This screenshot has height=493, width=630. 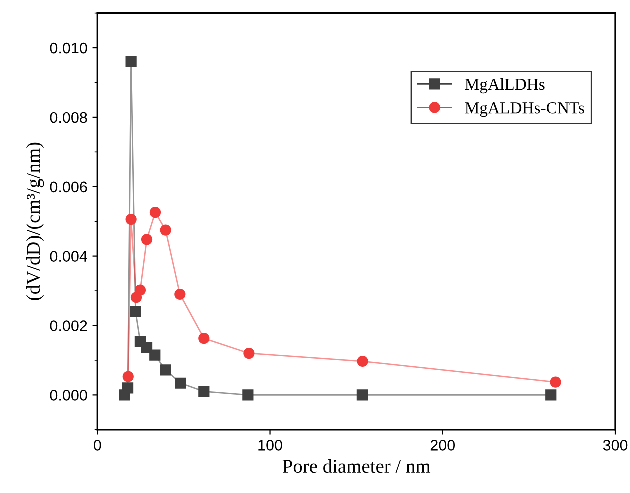 What do you see at coordinates (98, 445) in the screenshot?
I see `x-tick-label: 0` at bounding box center [98, 445].